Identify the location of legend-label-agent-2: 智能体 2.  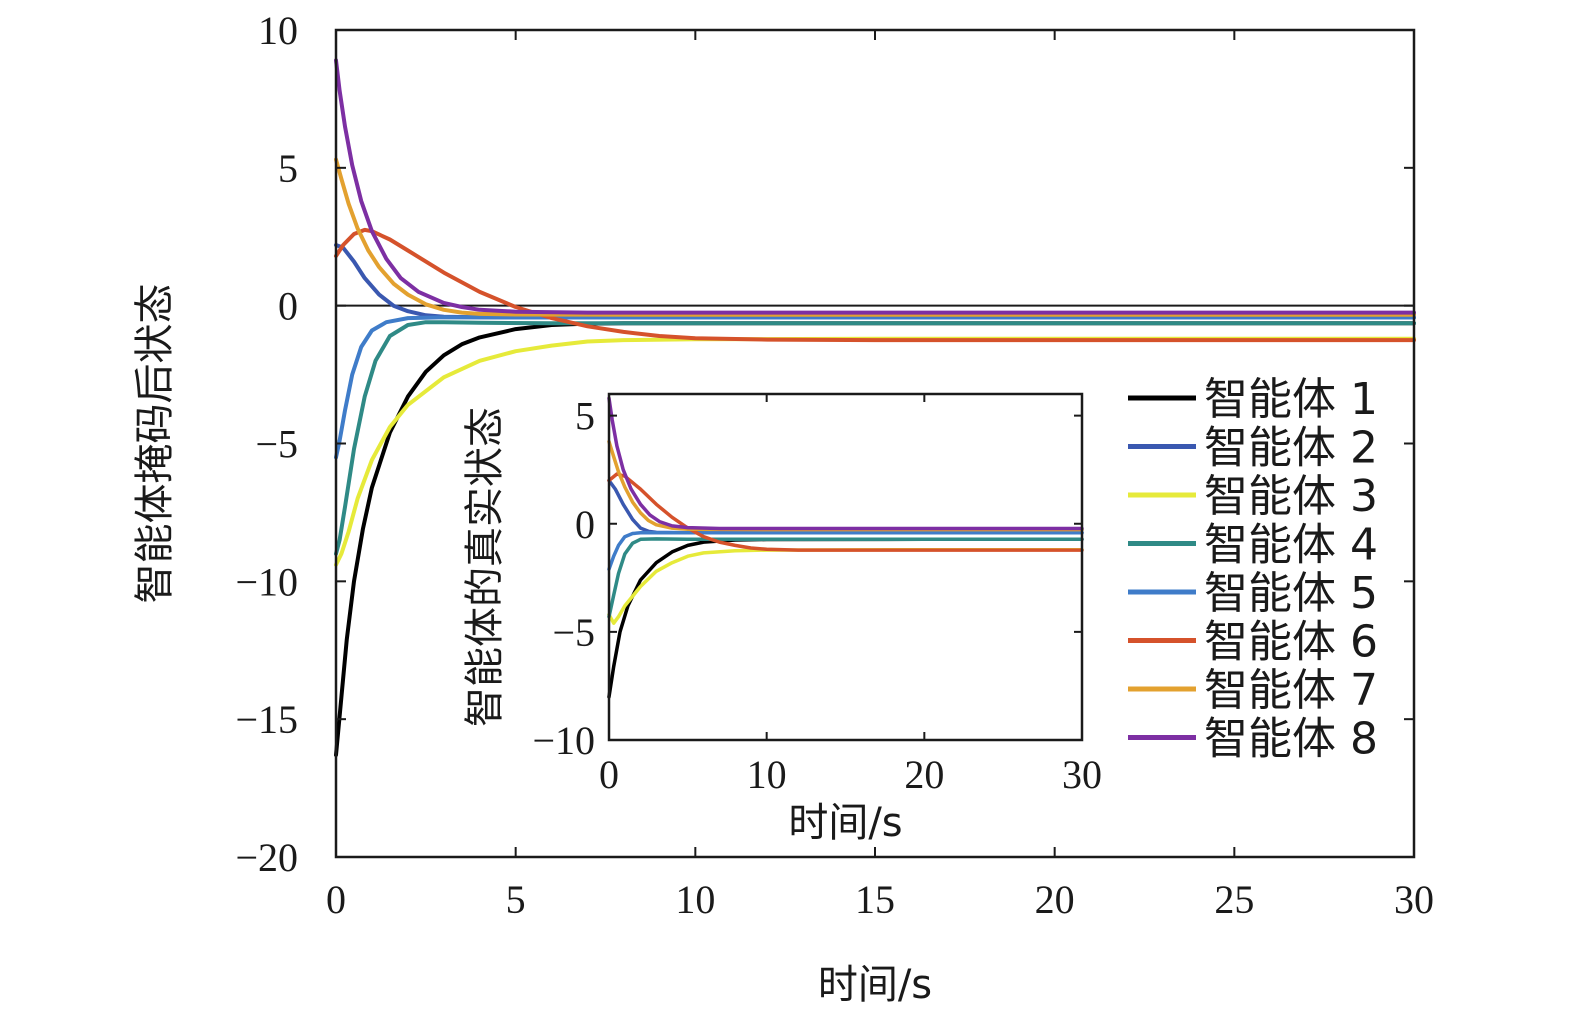
(1291, 448).